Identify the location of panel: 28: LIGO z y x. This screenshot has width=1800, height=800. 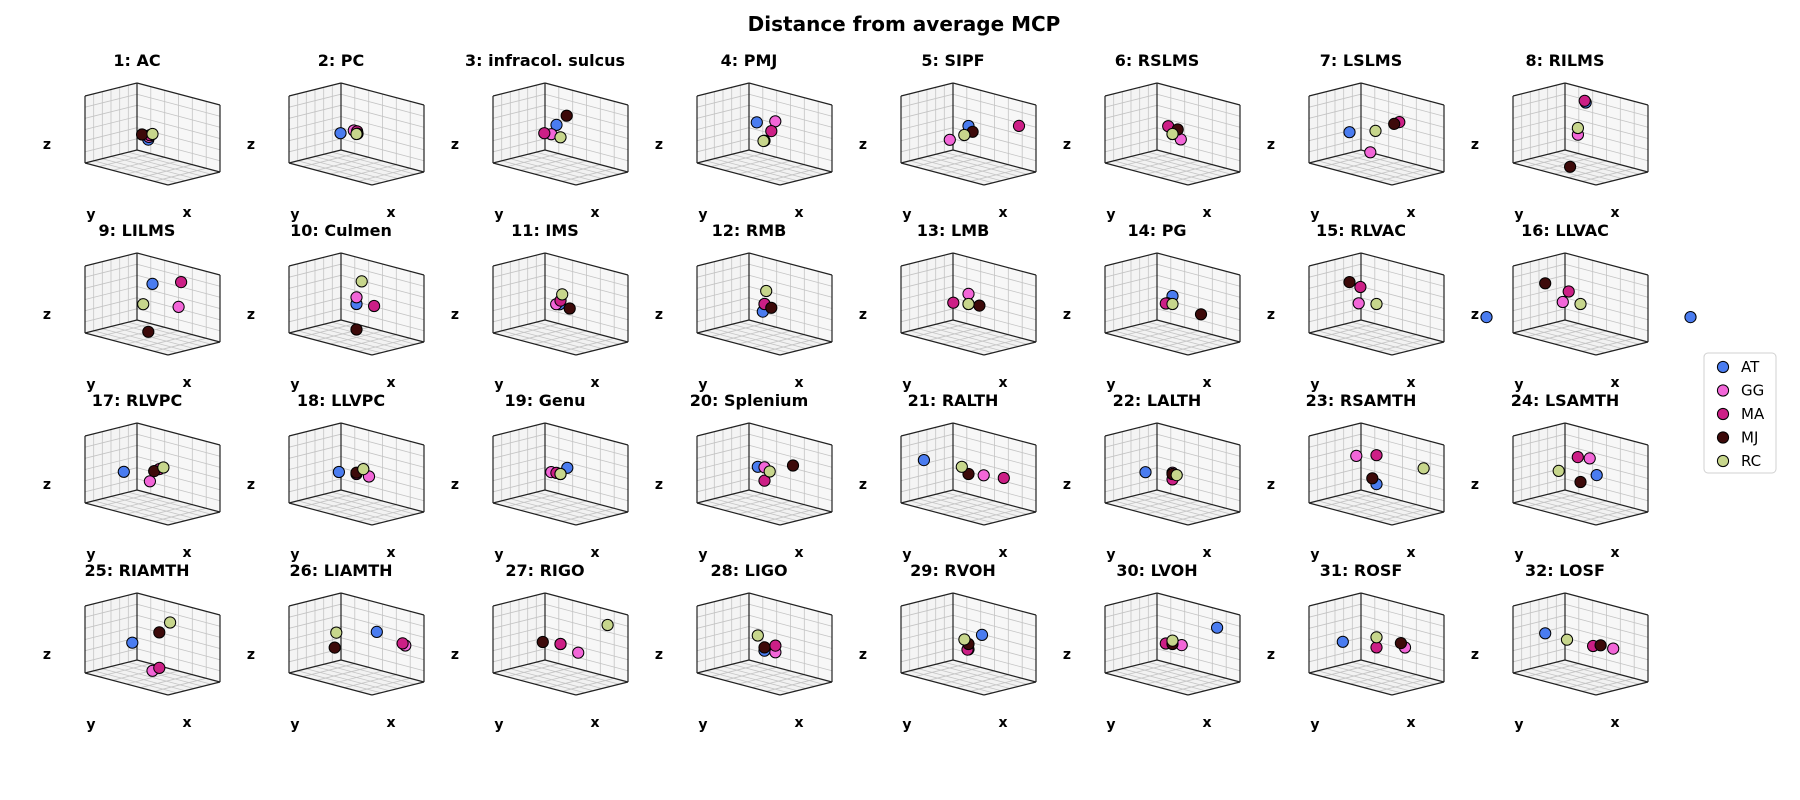
(744, 647).